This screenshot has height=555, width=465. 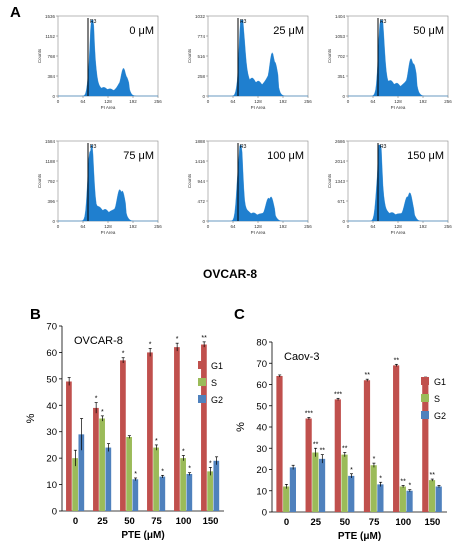 What do you see at coordinates (35, 314) in the screenshot?
I see `panel-label-b: B` at bounding box center [35, 314].